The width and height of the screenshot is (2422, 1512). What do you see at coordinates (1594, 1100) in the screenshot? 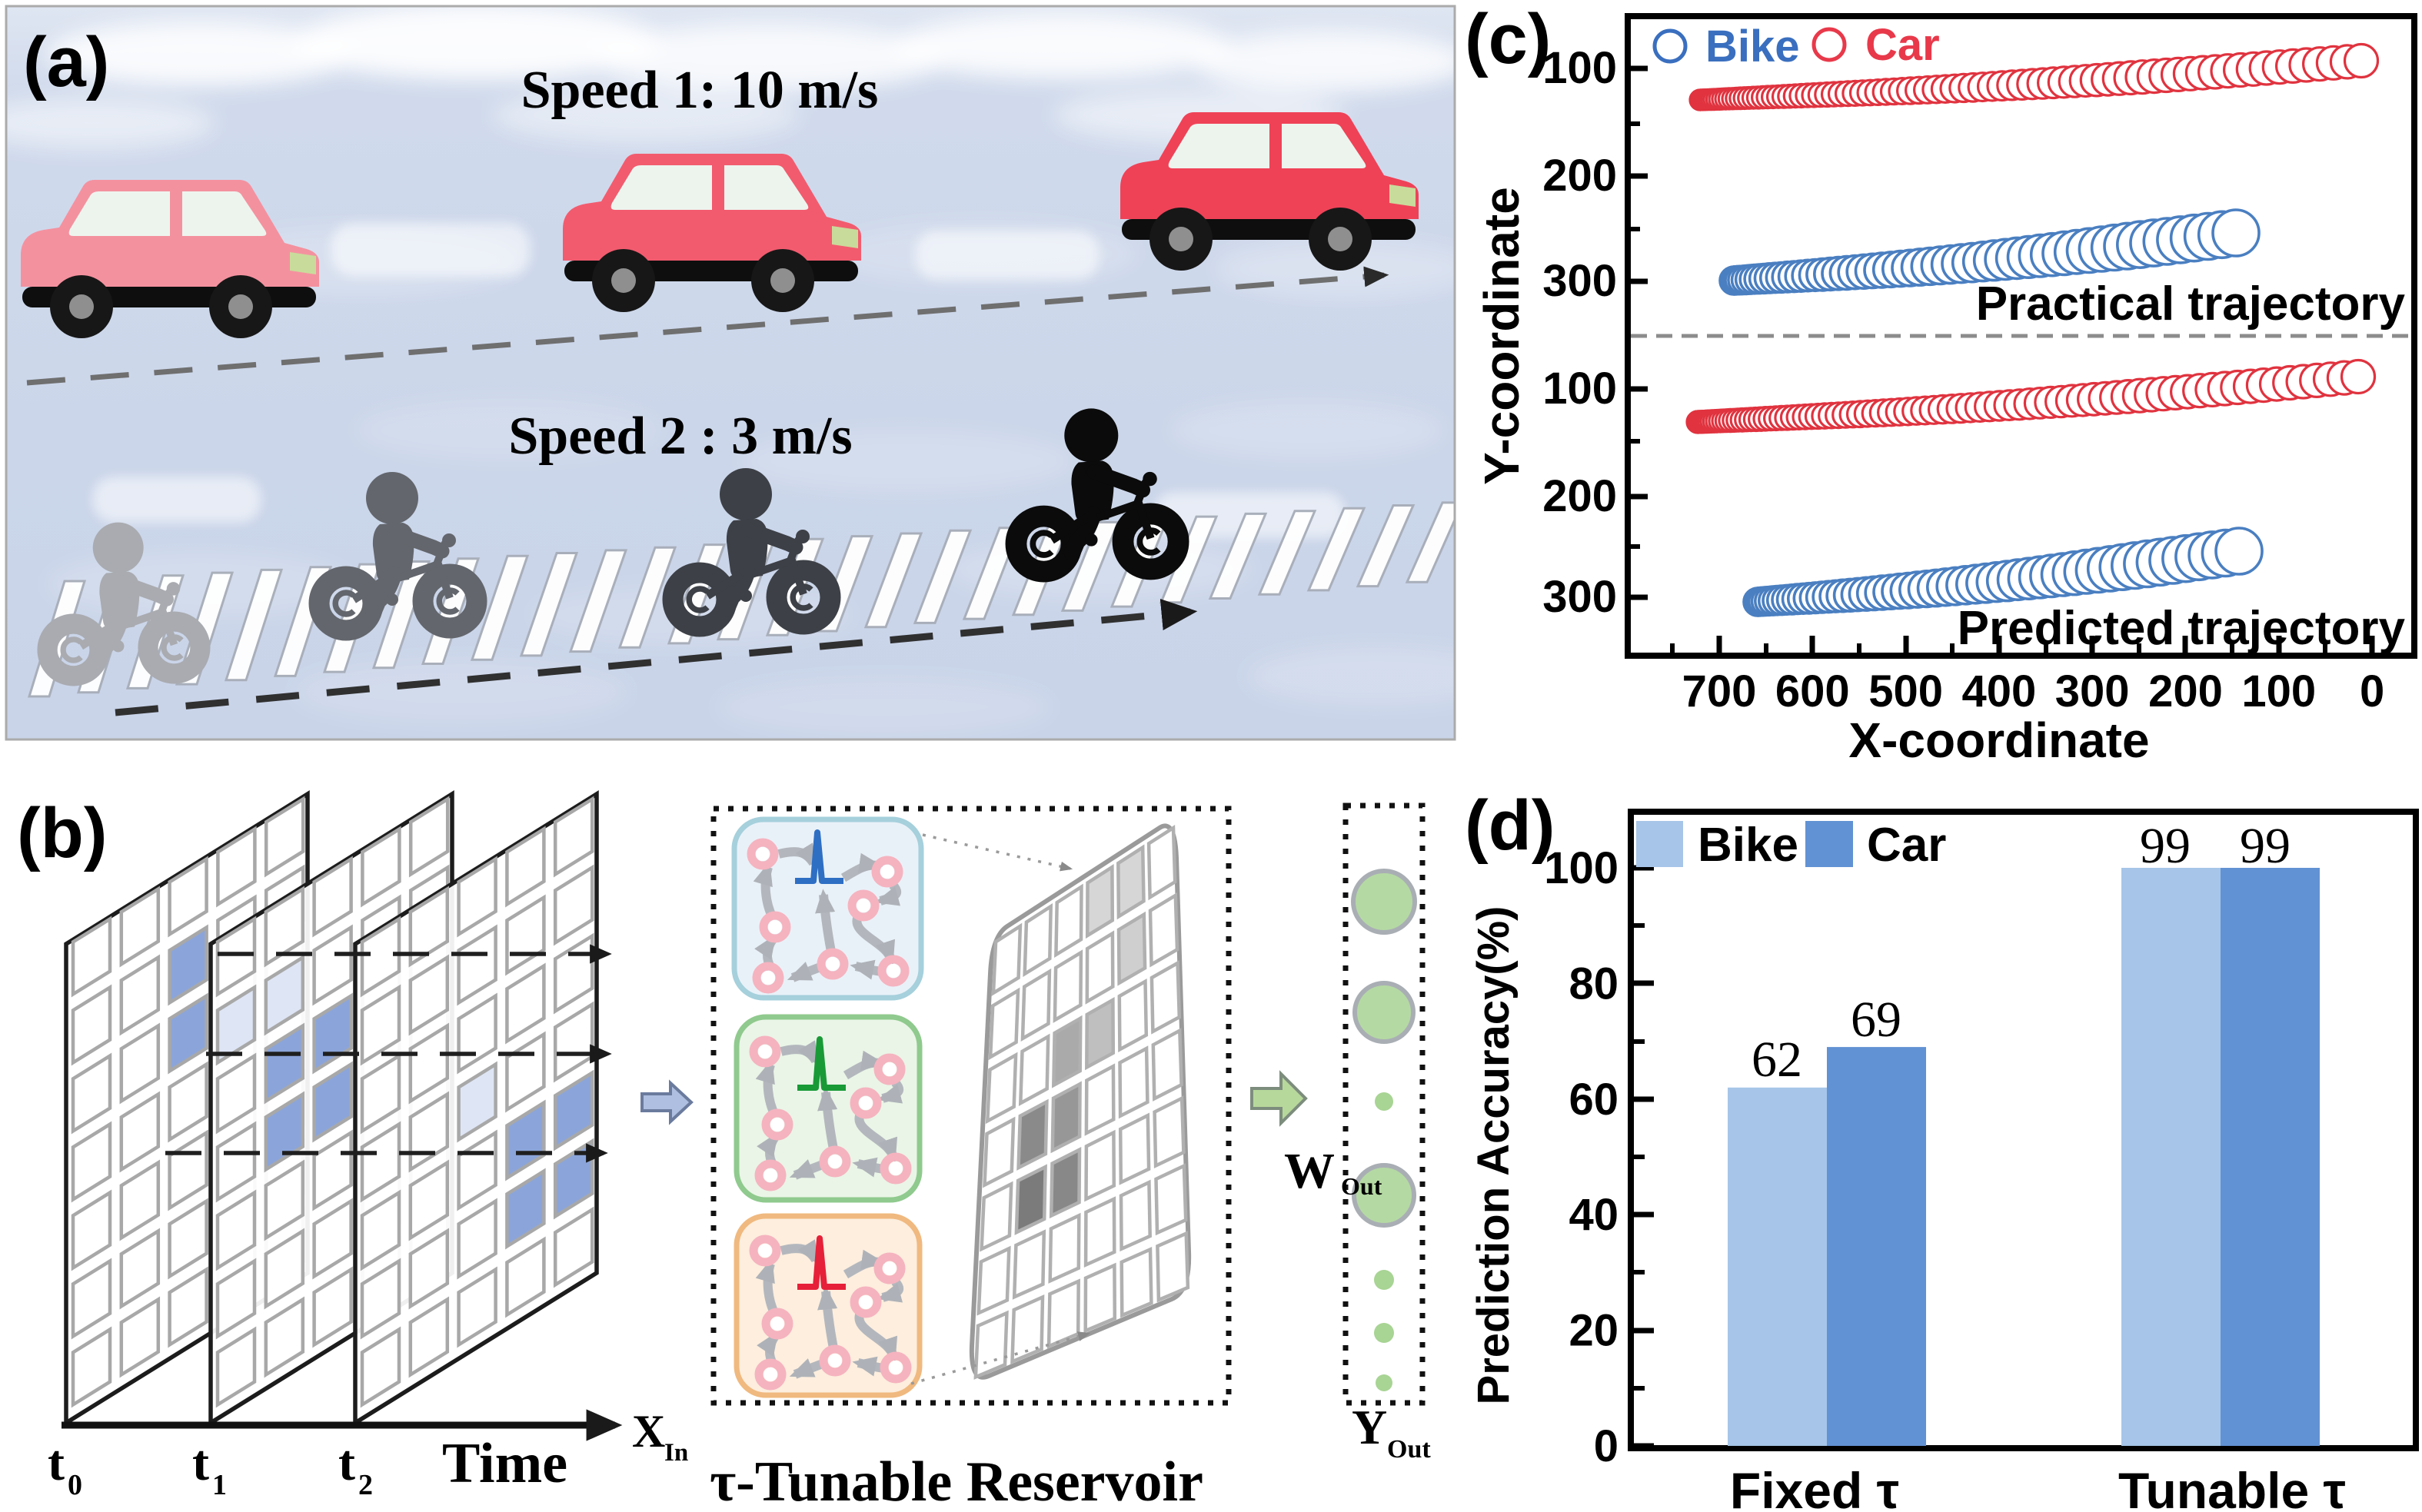
I see `svg-text: 60` at bounding box center [1594, 1100].